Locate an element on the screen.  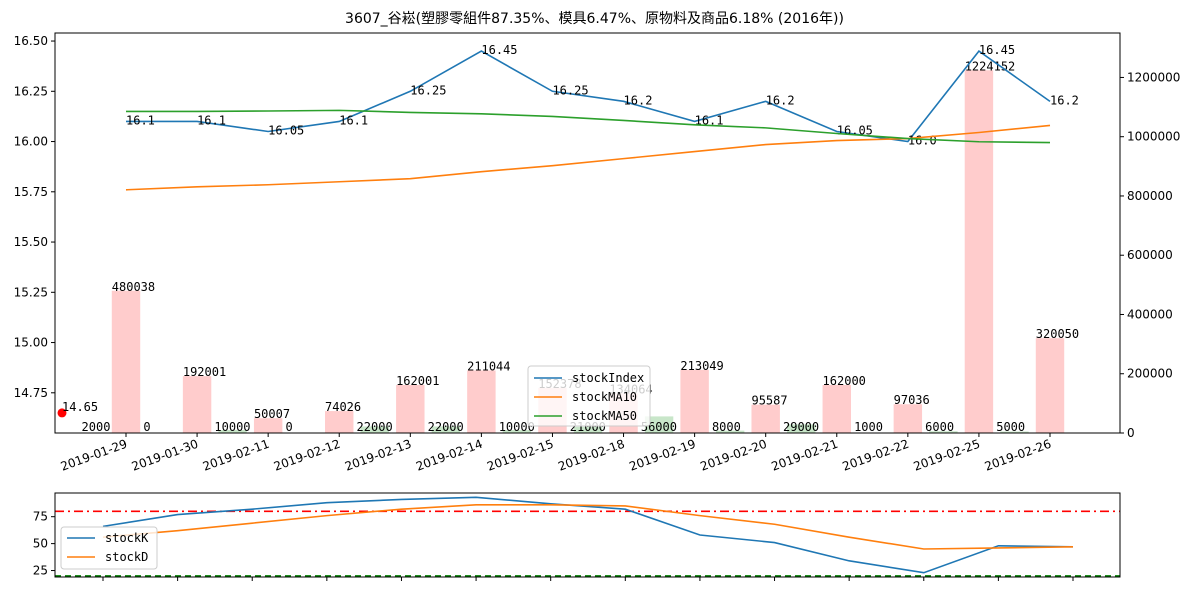
volume-label: 97036 is located at coordinates (912, 400).